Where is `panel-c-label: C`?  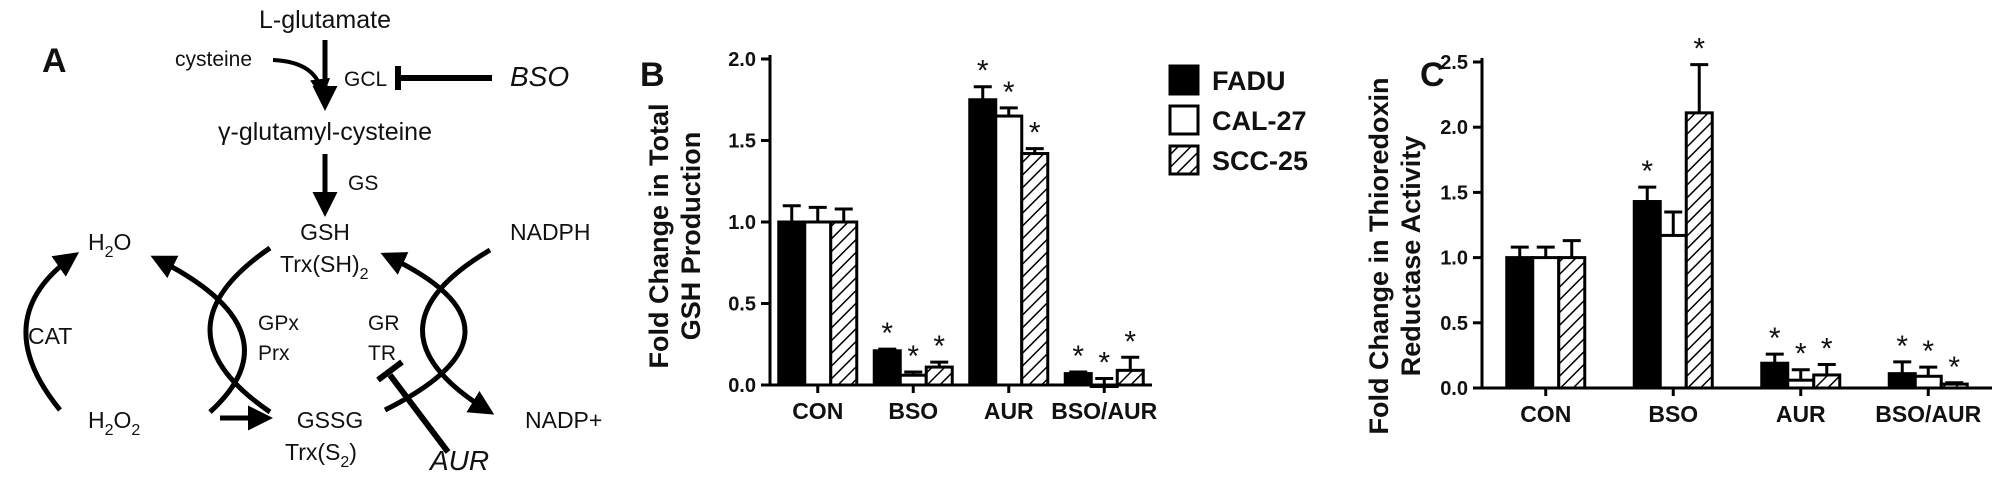
panel-c-label: C is located at coordinates (1432, 75).